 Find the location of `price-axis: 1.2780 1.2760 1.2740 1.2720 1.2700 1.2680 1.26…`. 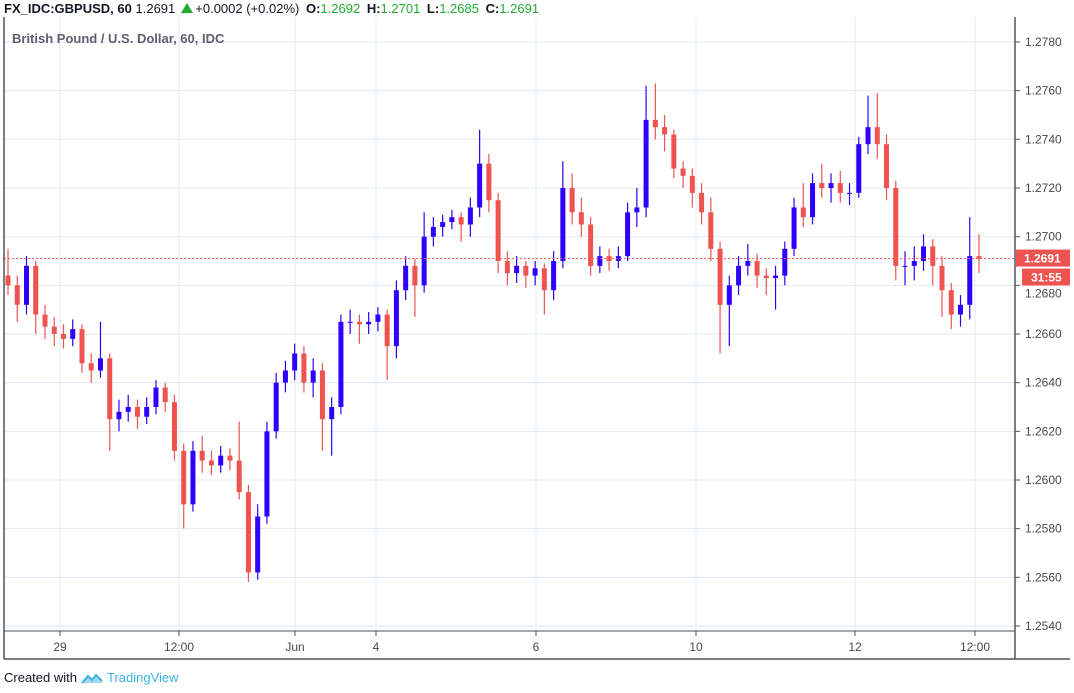

price-axis: 1.2780 1.2760 1.2740 1.2720 1.2700 1.2680 1.26… is located at coordinates (1038, 334).